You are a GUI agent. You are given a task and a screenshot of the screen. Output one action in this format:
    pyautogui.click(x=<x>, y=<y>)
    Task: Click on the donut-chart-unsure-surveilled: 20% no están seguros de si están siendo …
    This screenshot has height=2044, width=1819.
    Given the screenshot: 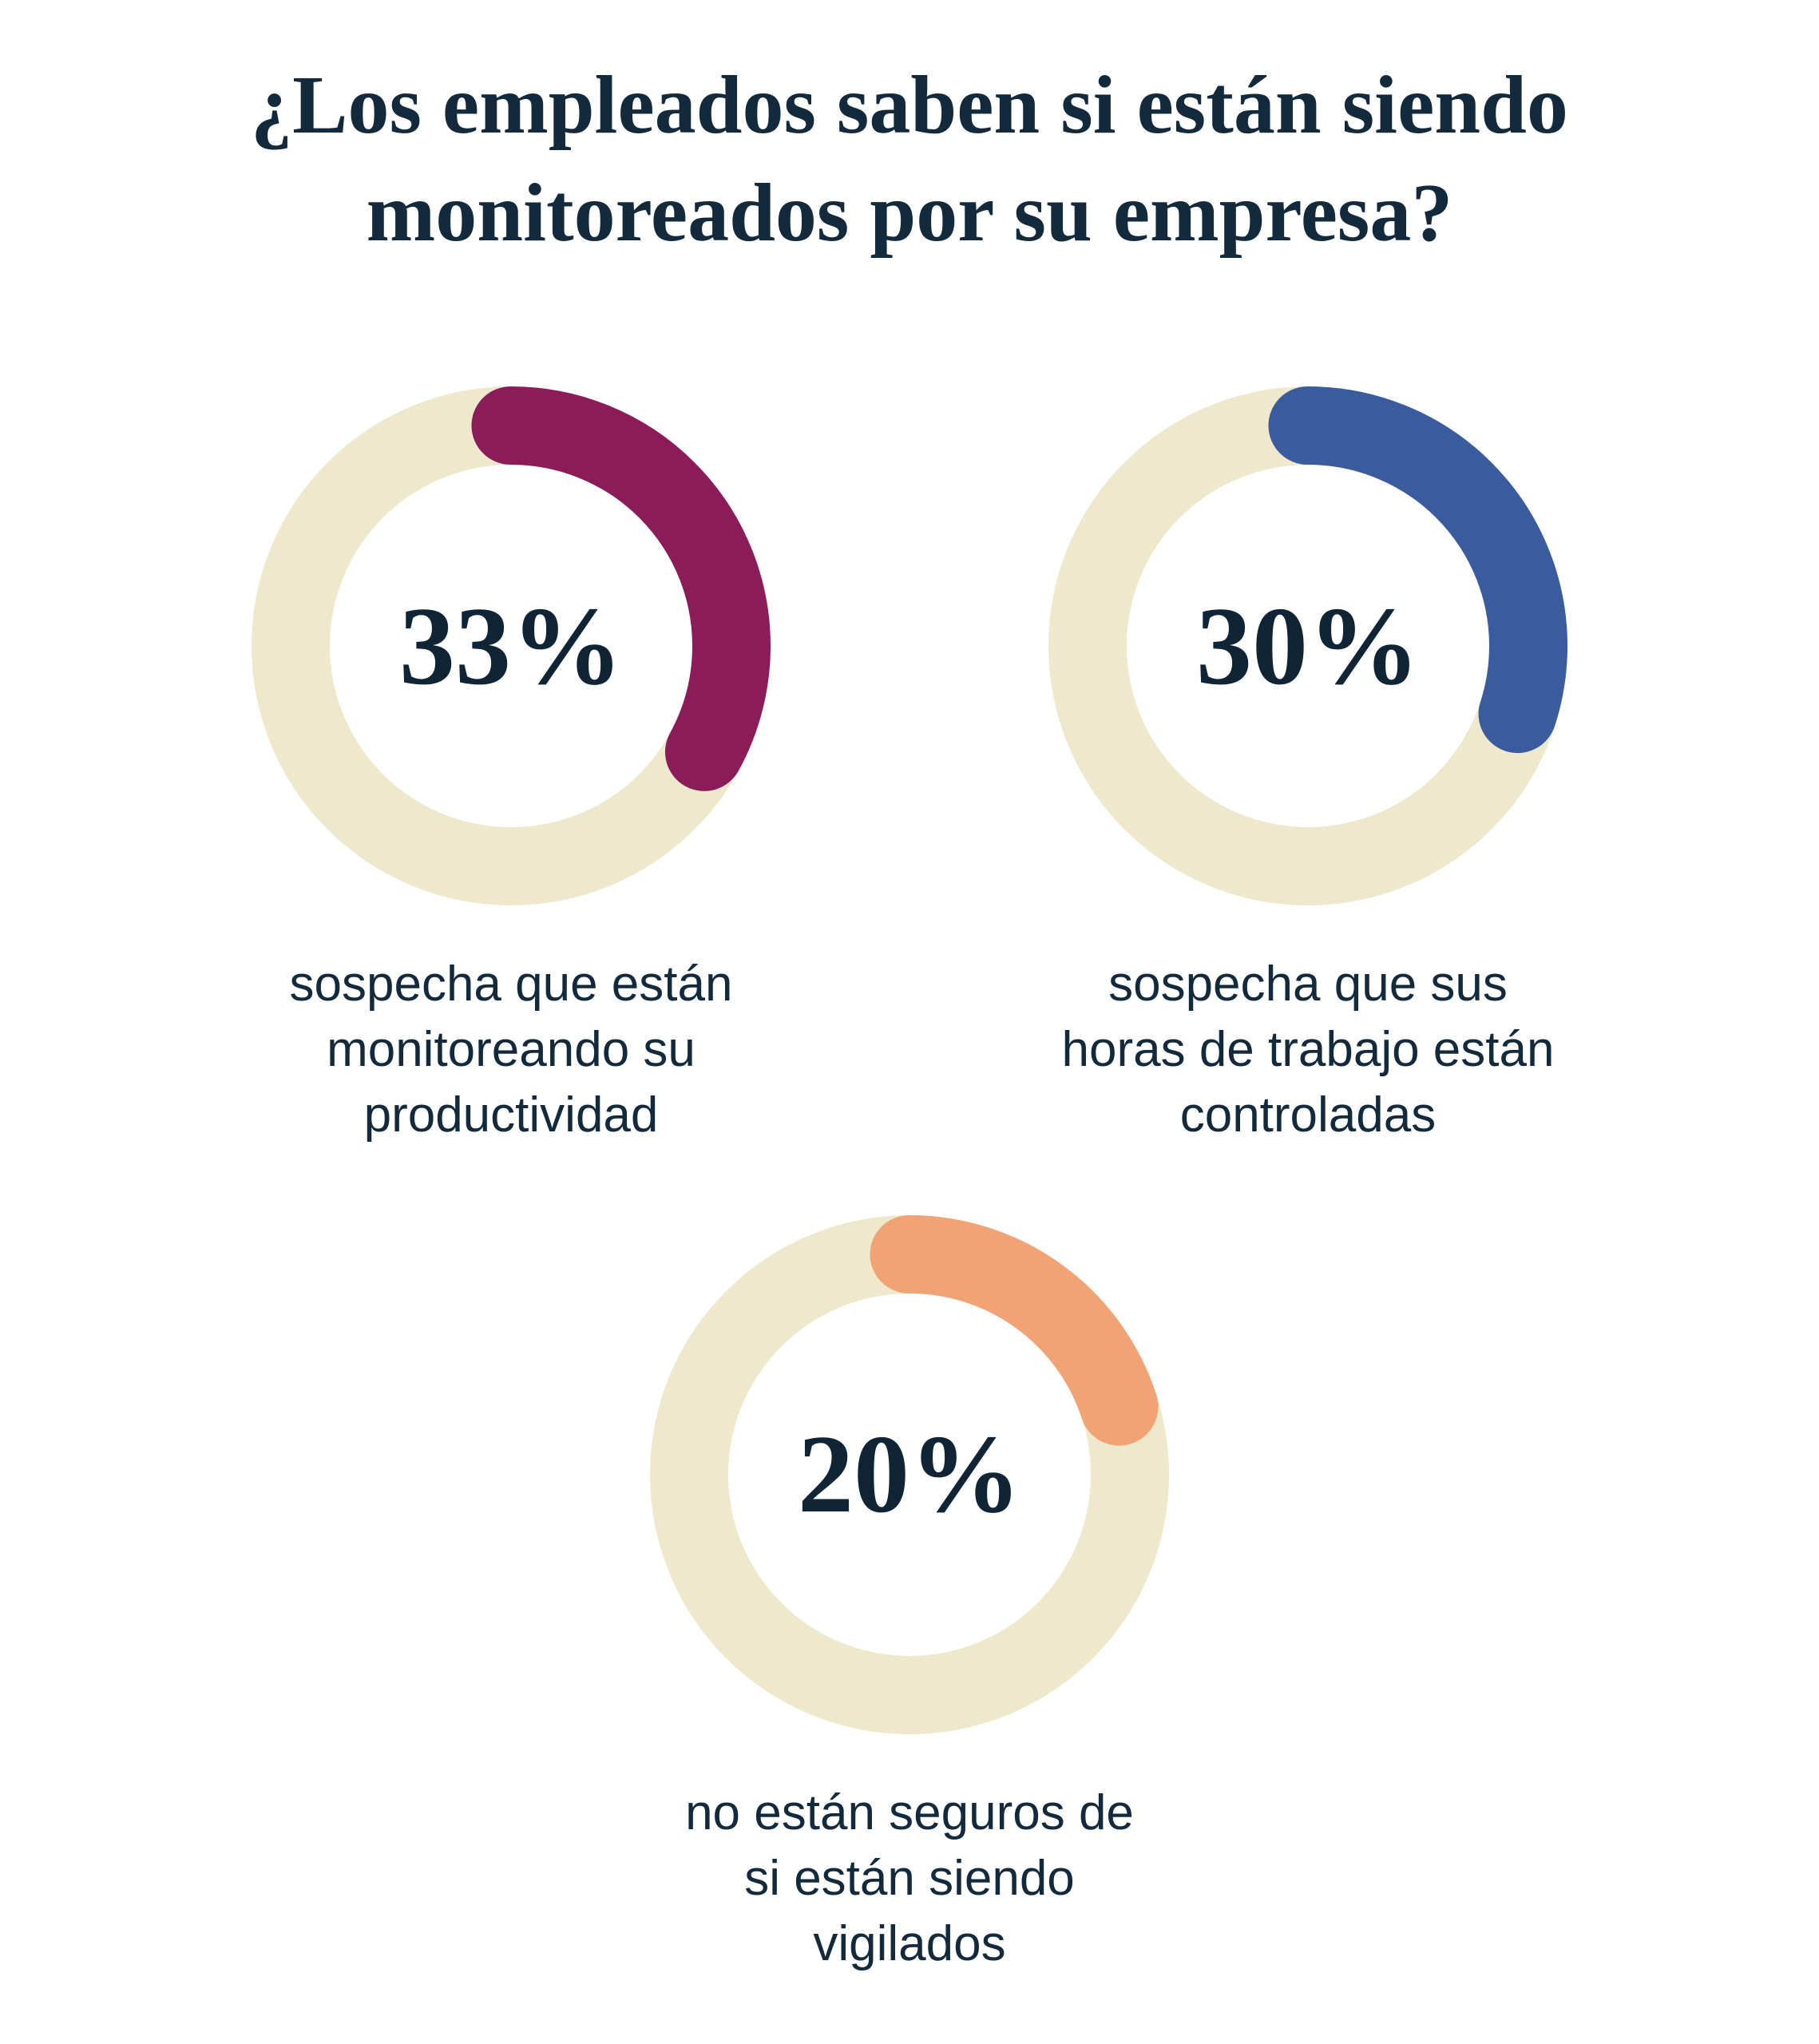 What is the action you would take?
    pyautogui.click(x=909, y=1595)
    